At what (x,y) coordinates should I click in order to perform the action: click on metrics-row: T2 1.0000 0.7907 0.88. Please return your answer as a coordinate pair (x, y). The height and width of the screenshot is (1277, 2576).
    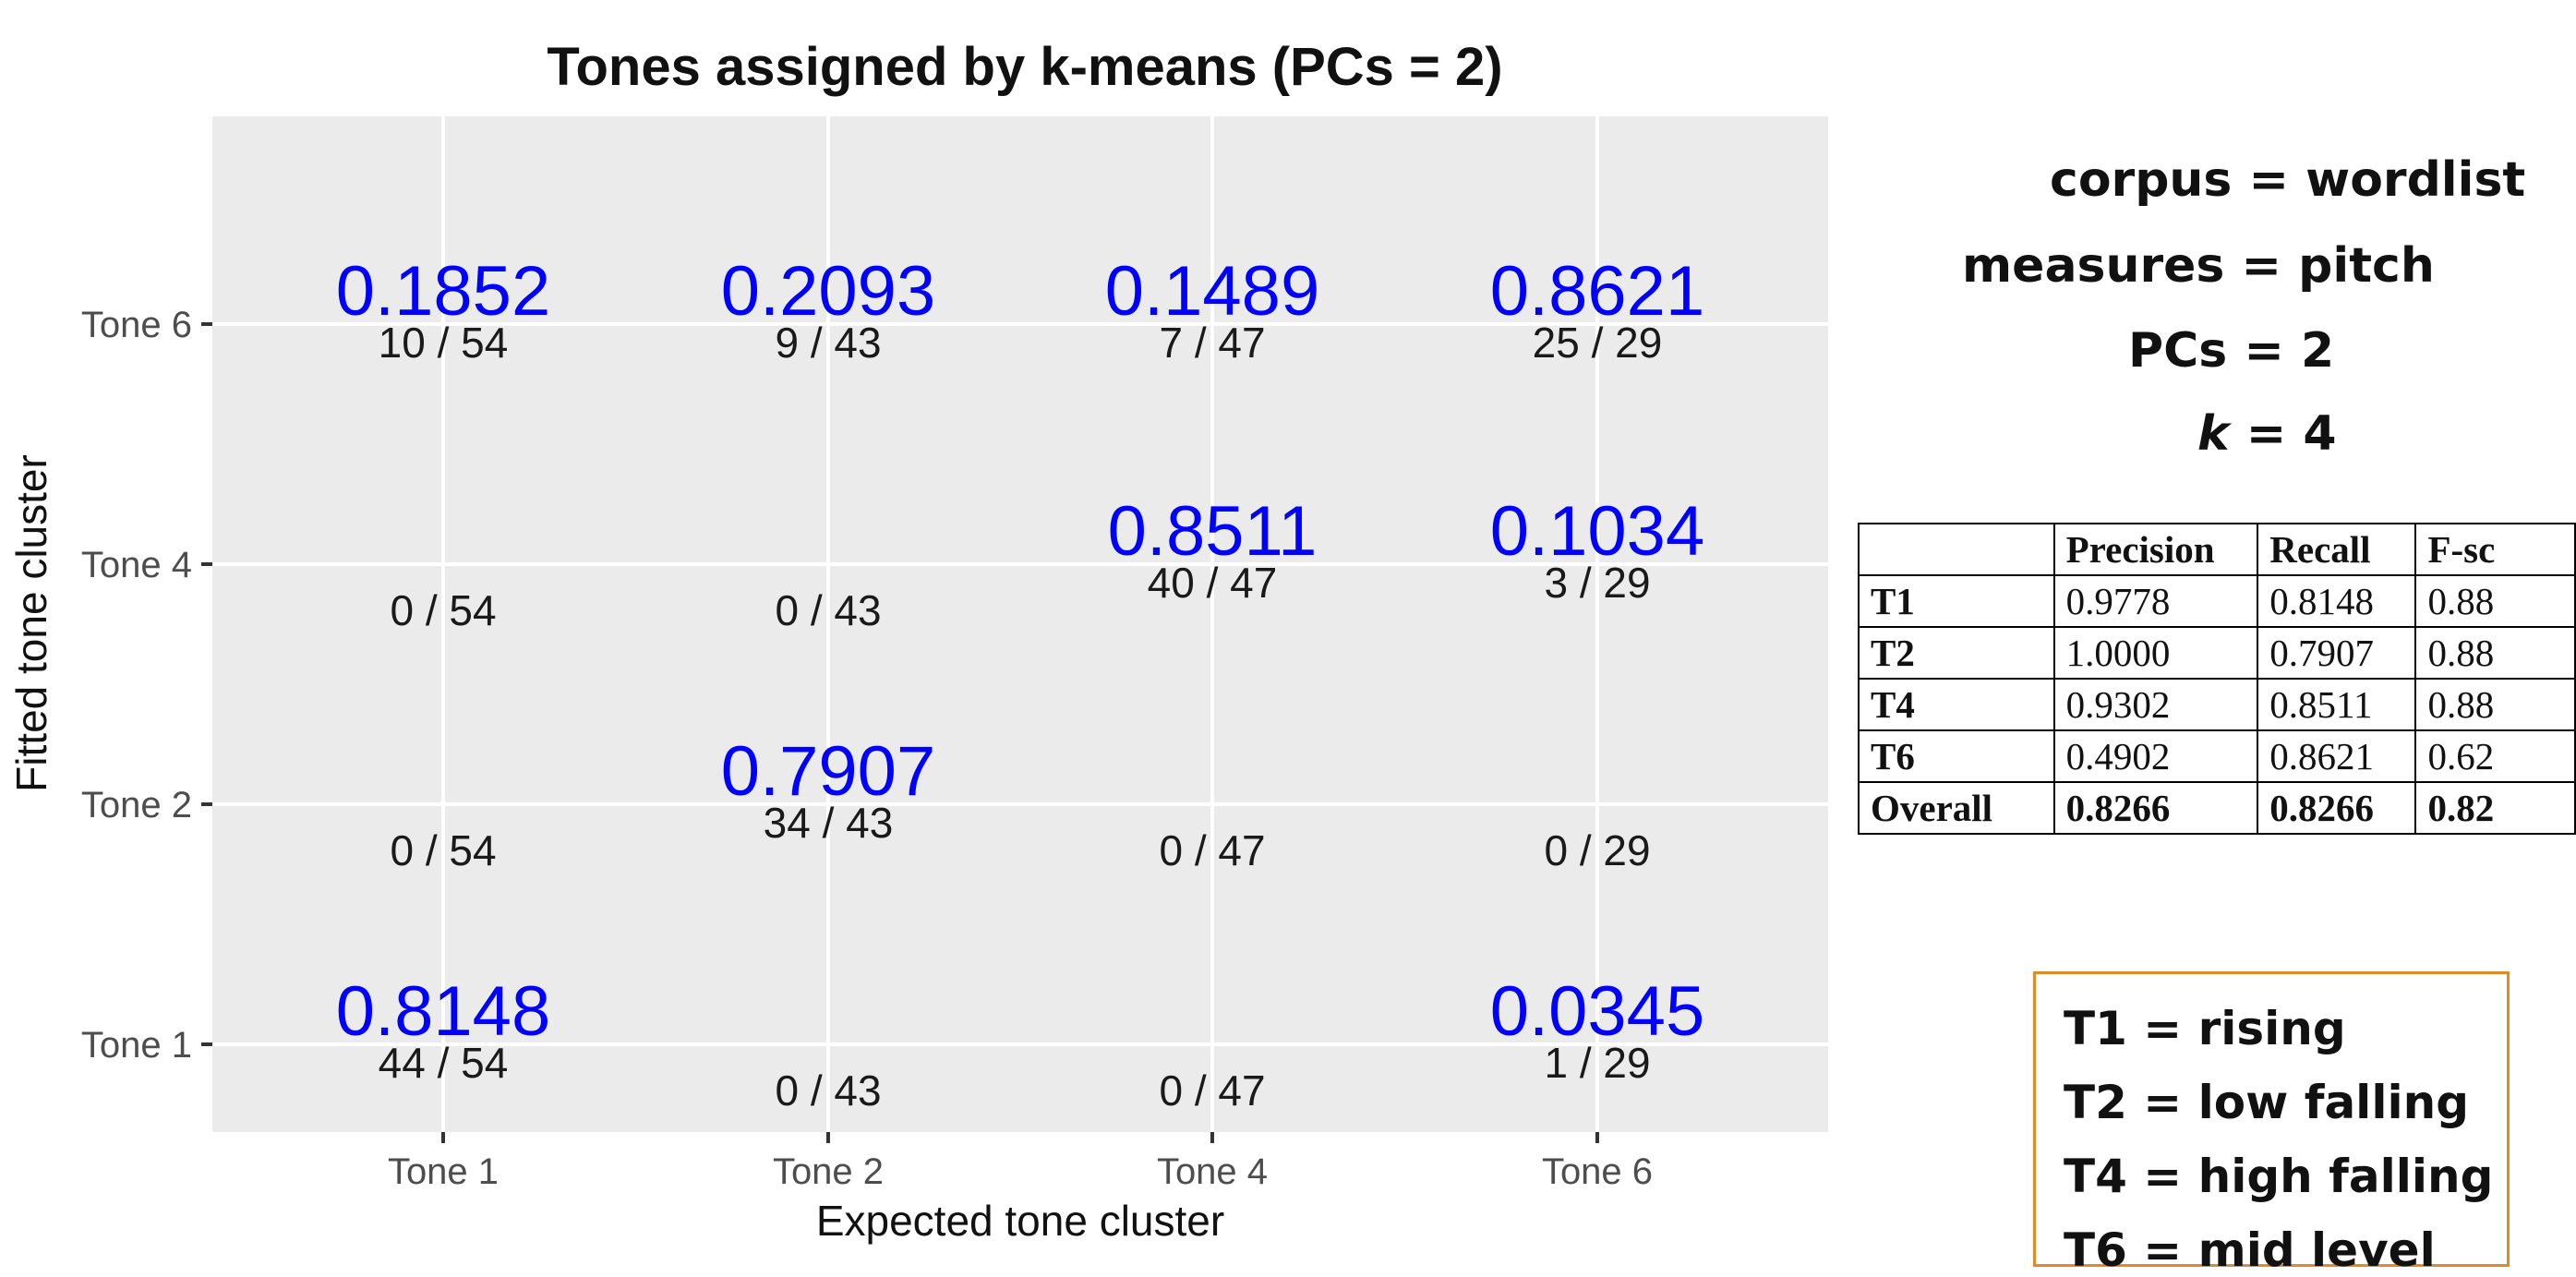
    Looking at the image, I should click on (2217, 653).